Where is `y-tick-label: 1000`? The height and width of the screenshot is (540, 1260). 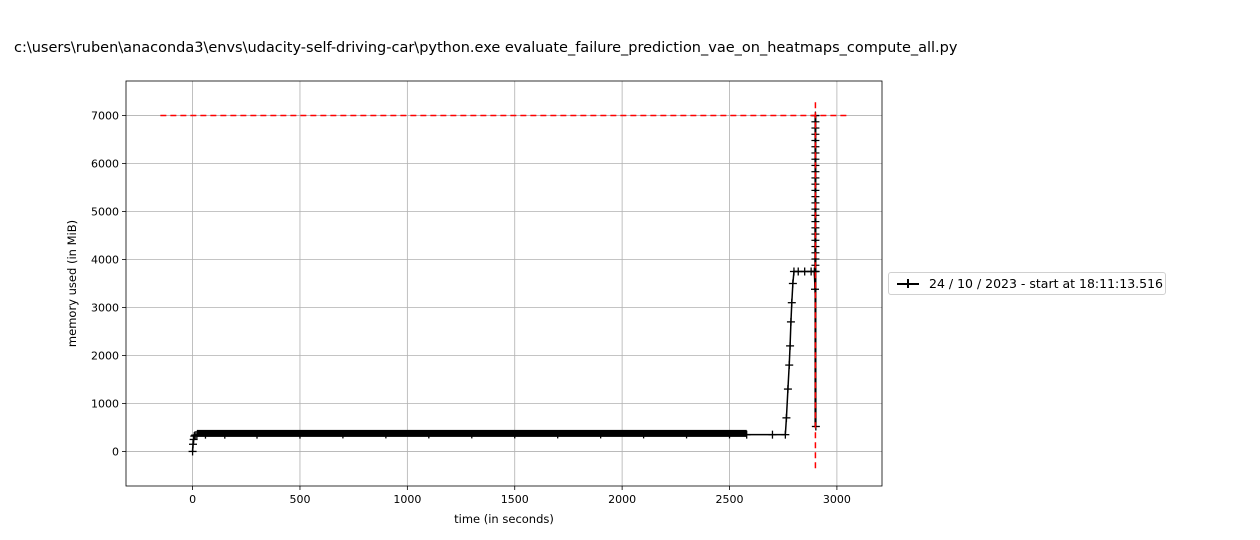
y-tick-label: 1000 is located at coordinates (105, 403).